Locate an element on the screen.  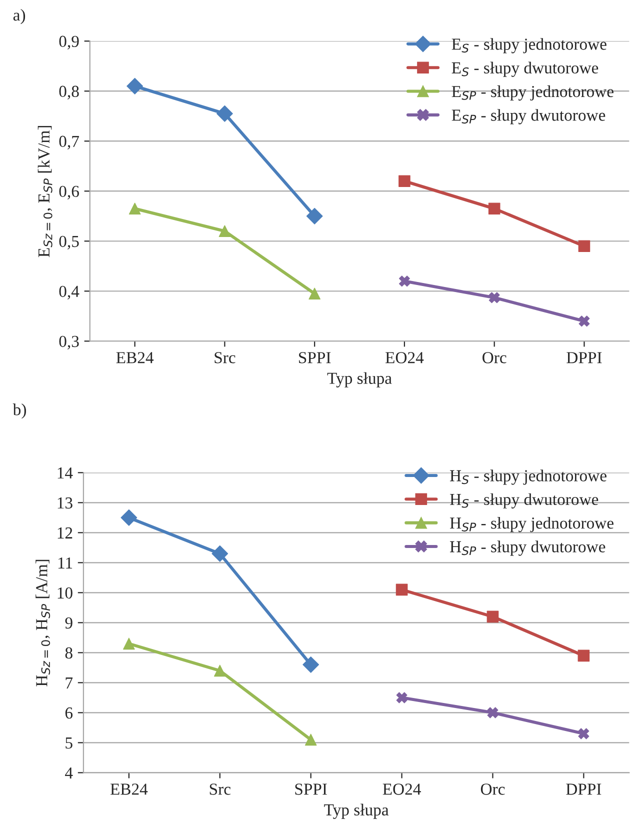
y-tick-label: 6 is located at coordinates (69, 713).